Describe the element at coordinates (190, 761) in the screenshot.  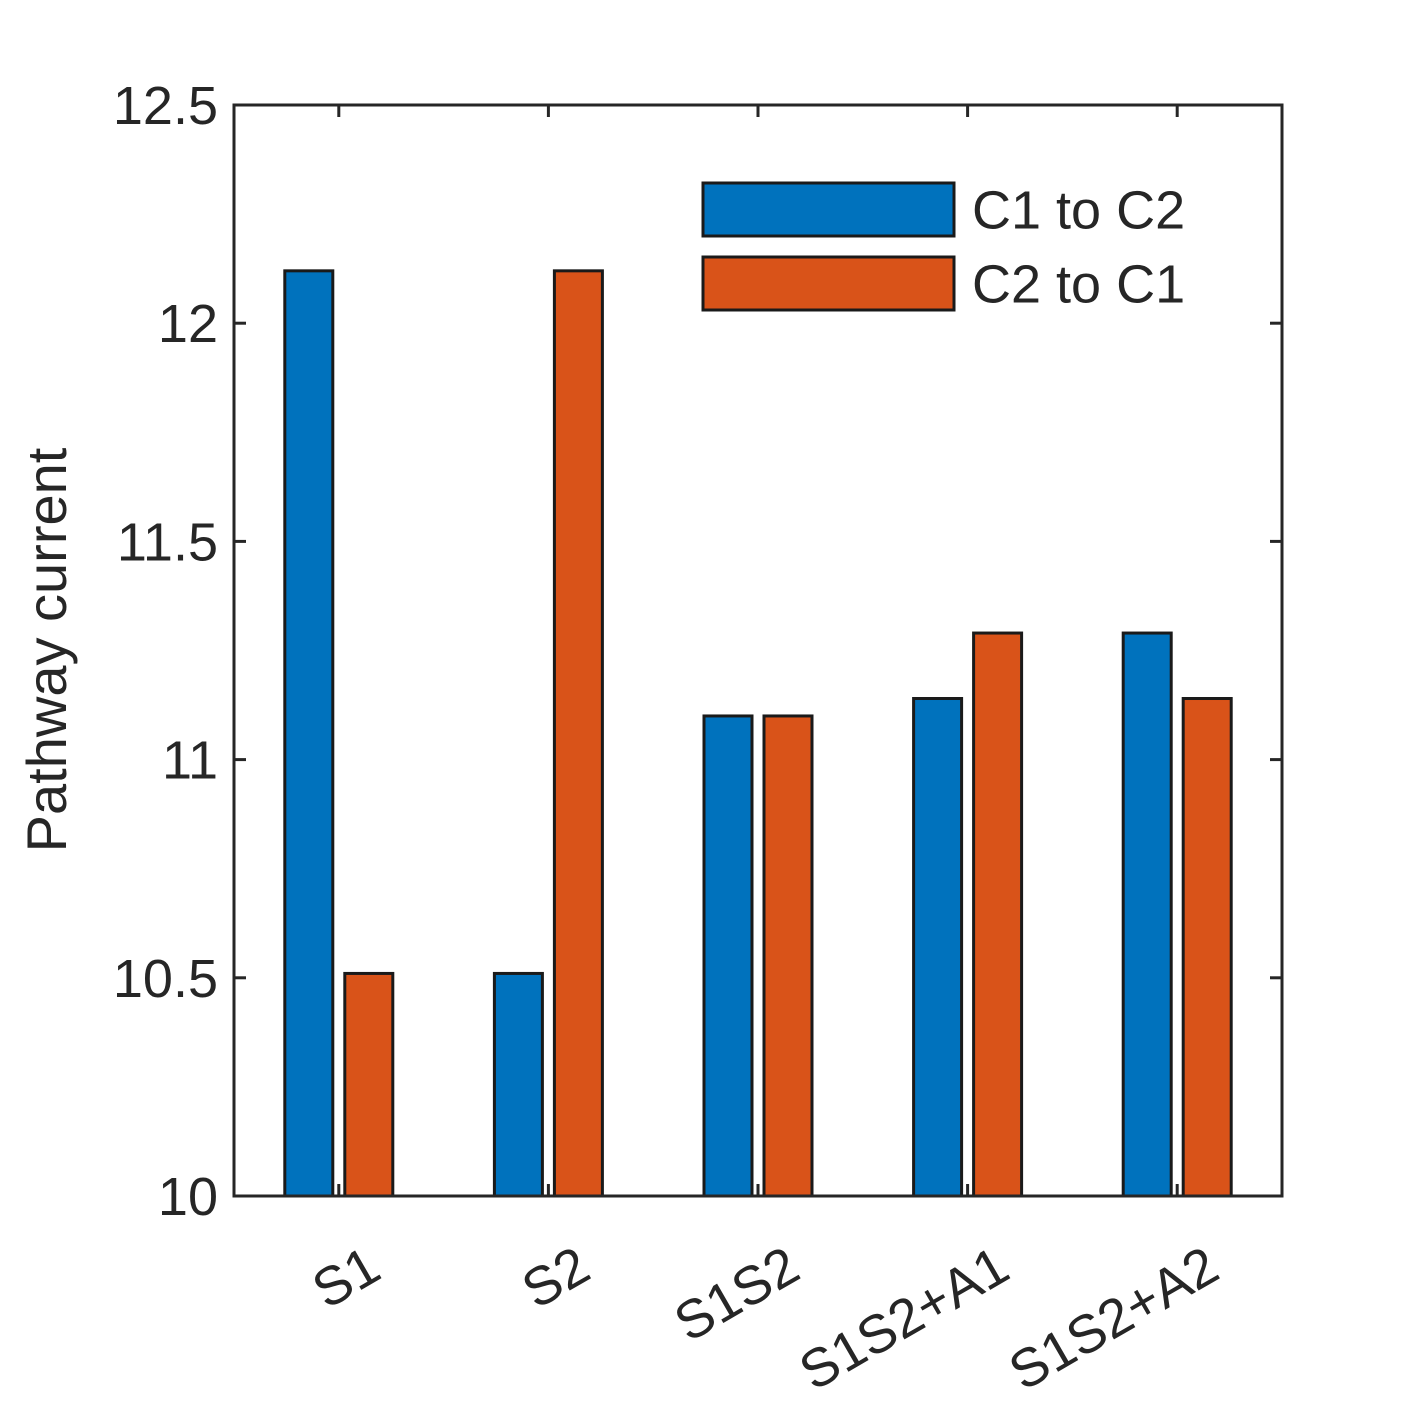
I see `y-tick-label: 11` at that location.